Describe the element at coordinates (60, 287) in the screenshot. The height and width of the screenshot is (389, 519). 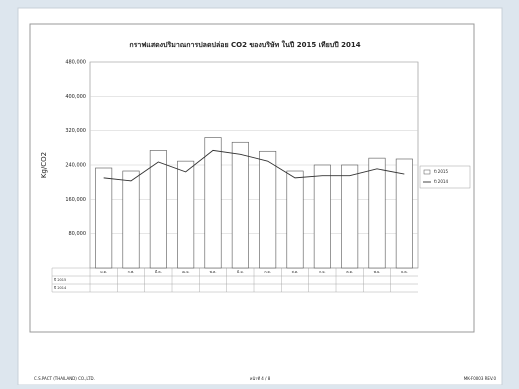
I see `table-row-label: ปี 2014` at that location.